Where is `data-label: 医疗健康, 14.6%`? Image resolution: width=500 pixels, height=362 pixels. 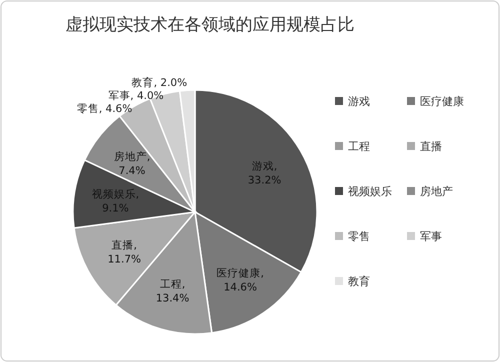
data-label: 医疗健康, 14.6% is located at coordinates (240, 280).